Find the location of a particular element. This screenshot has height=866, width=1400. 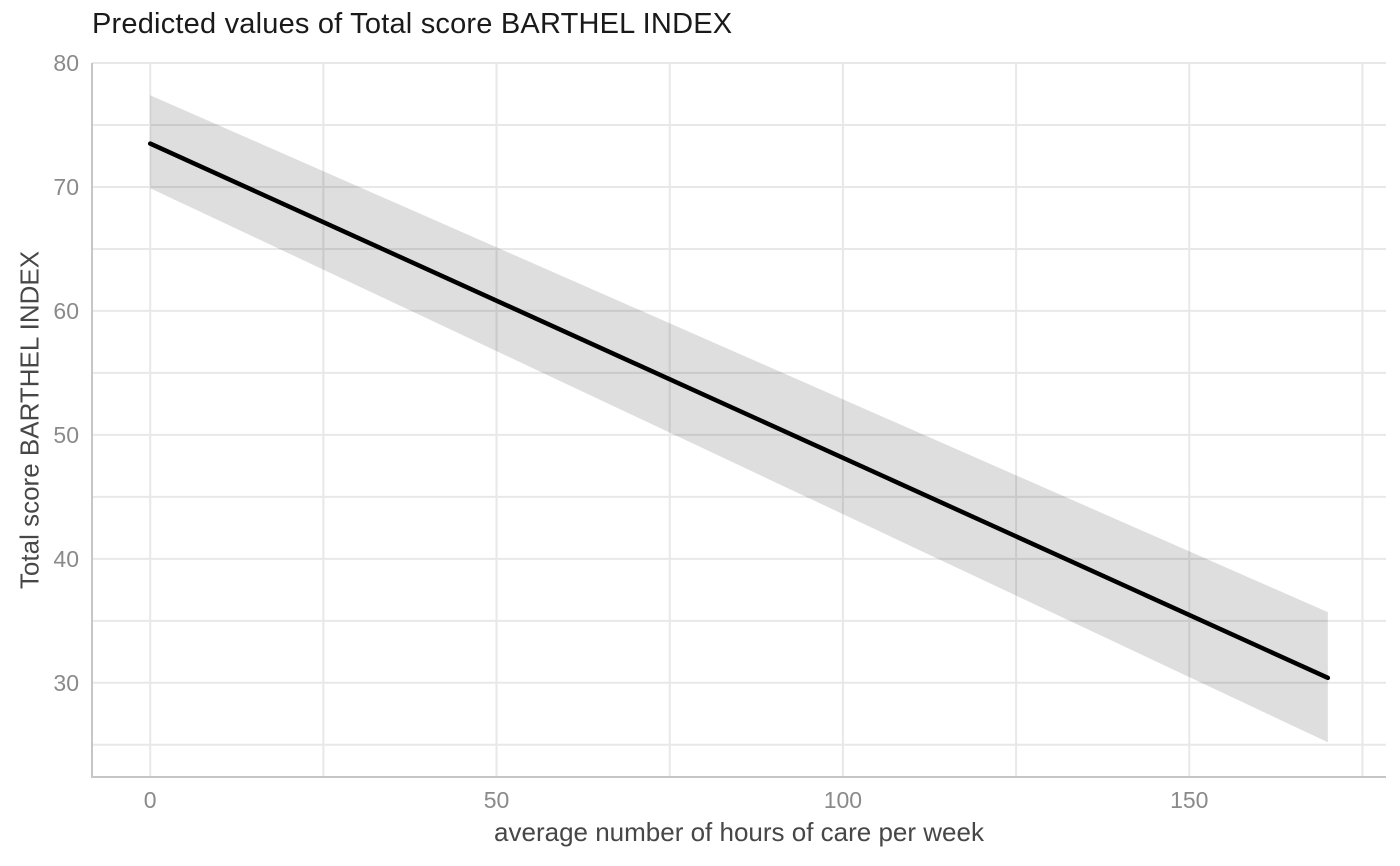

y-tick-label: 80 is located at coordinates (66, 63).